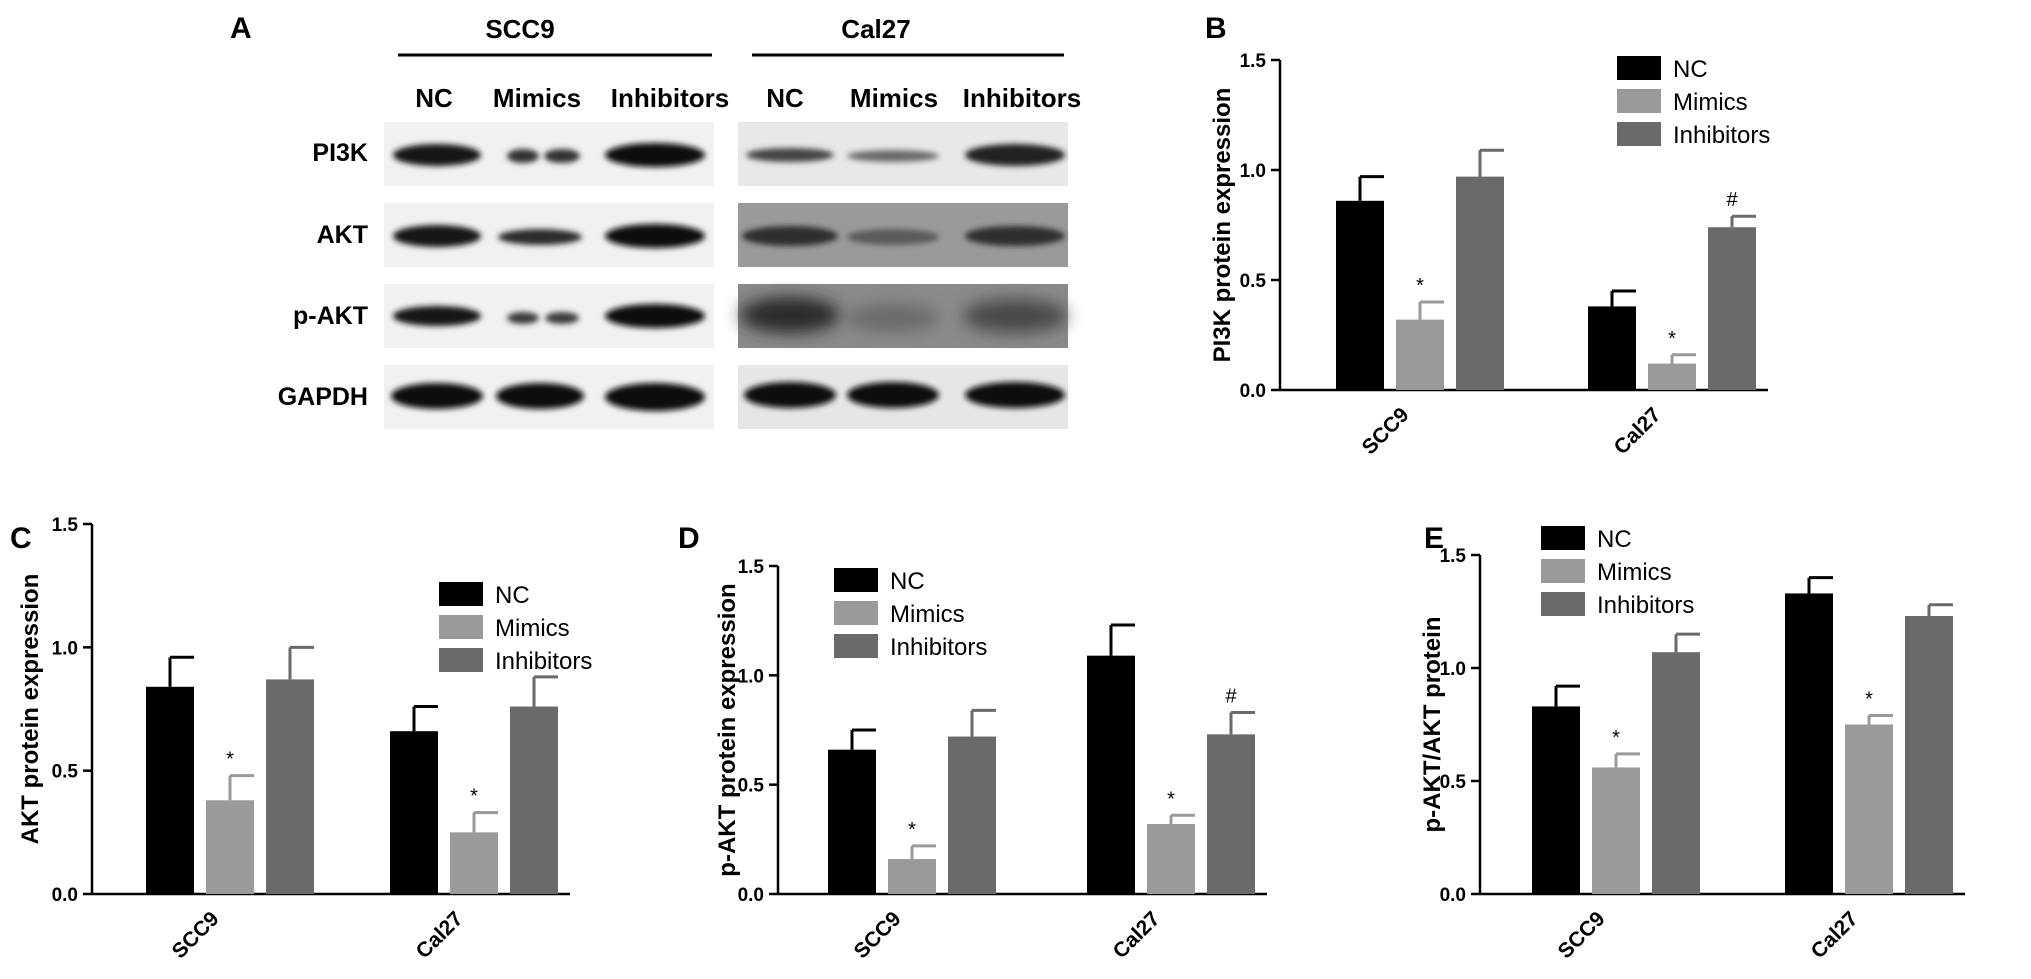 The width and height of the screenshot is (2031, 979). What do you see at coordinates (540, 237) in the screenshot?
I see `blot-band-akt-scc9-mimics` at bounding box center [540, 237].